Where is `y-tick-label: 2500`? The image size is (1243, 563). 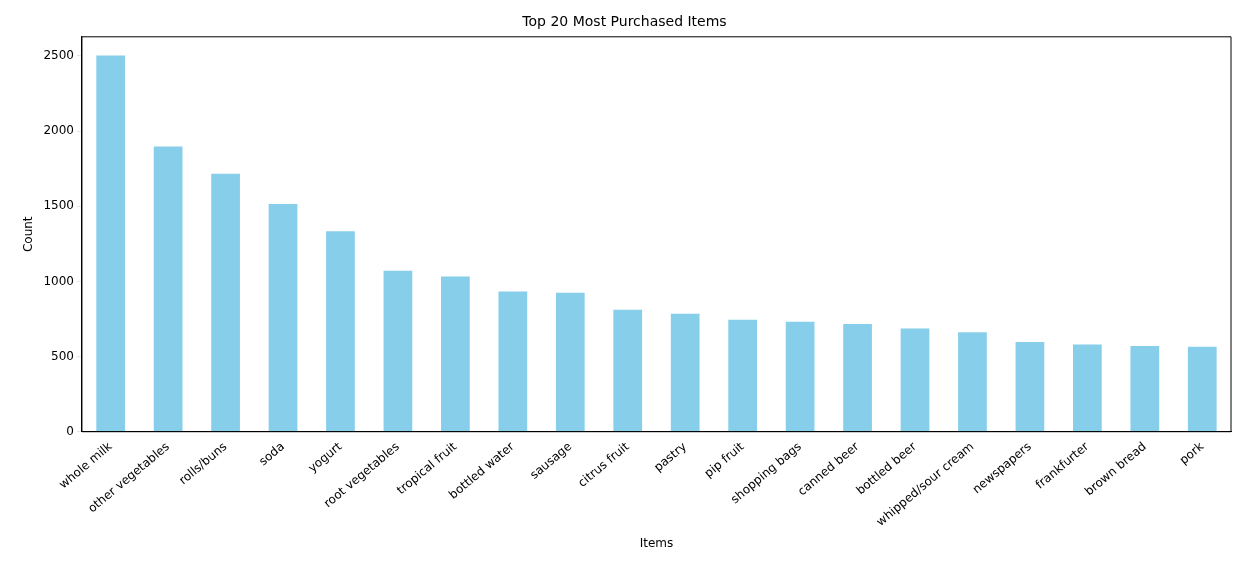
y-tick-label: 2500 is located at coordinates (58, 55).